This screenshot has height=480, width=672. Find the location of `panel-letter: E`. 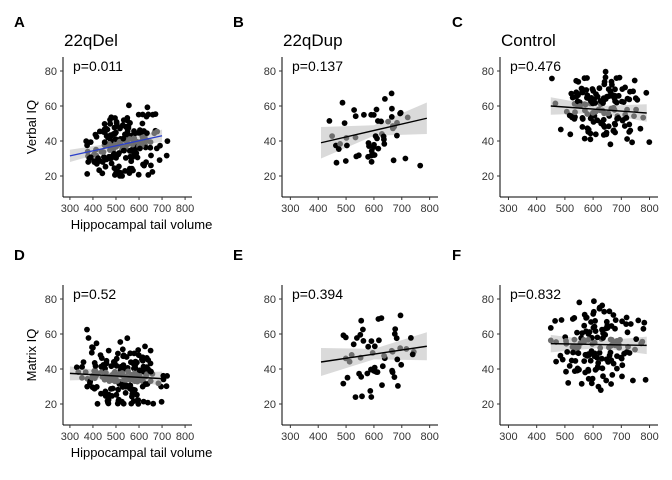

panel-letter: E is located at coordinates (238, 255).